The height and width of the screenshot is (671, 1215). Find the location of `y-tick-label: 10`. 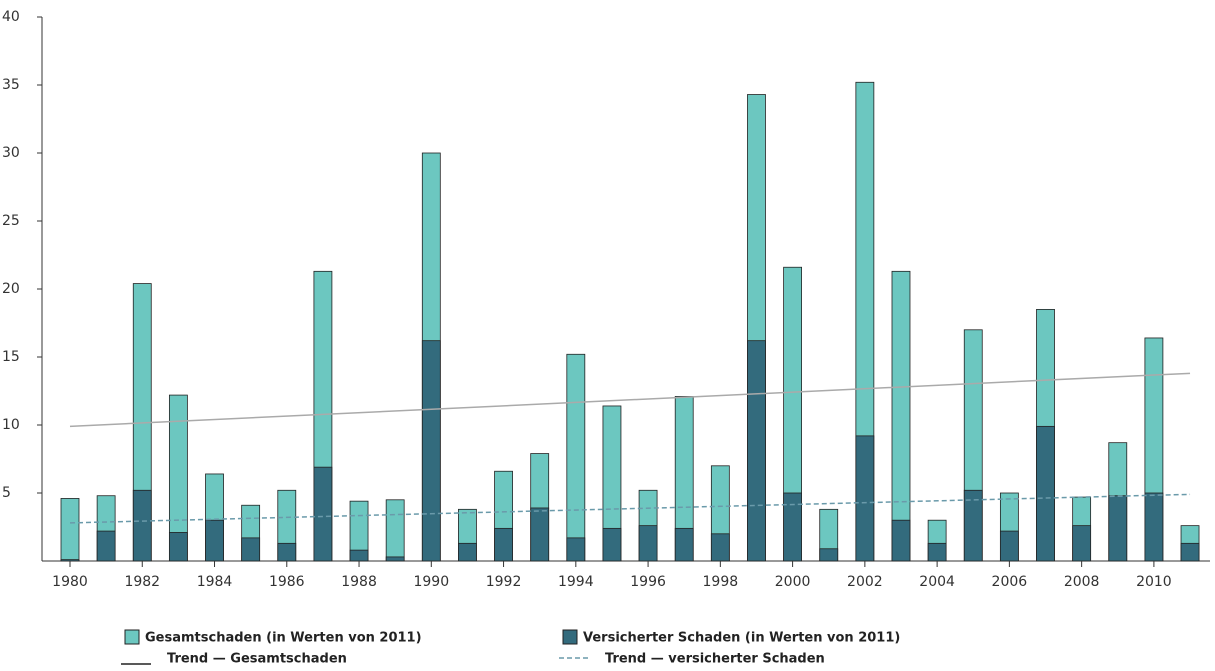

y-tick-label: 10 is located at coordinates (11, 425).